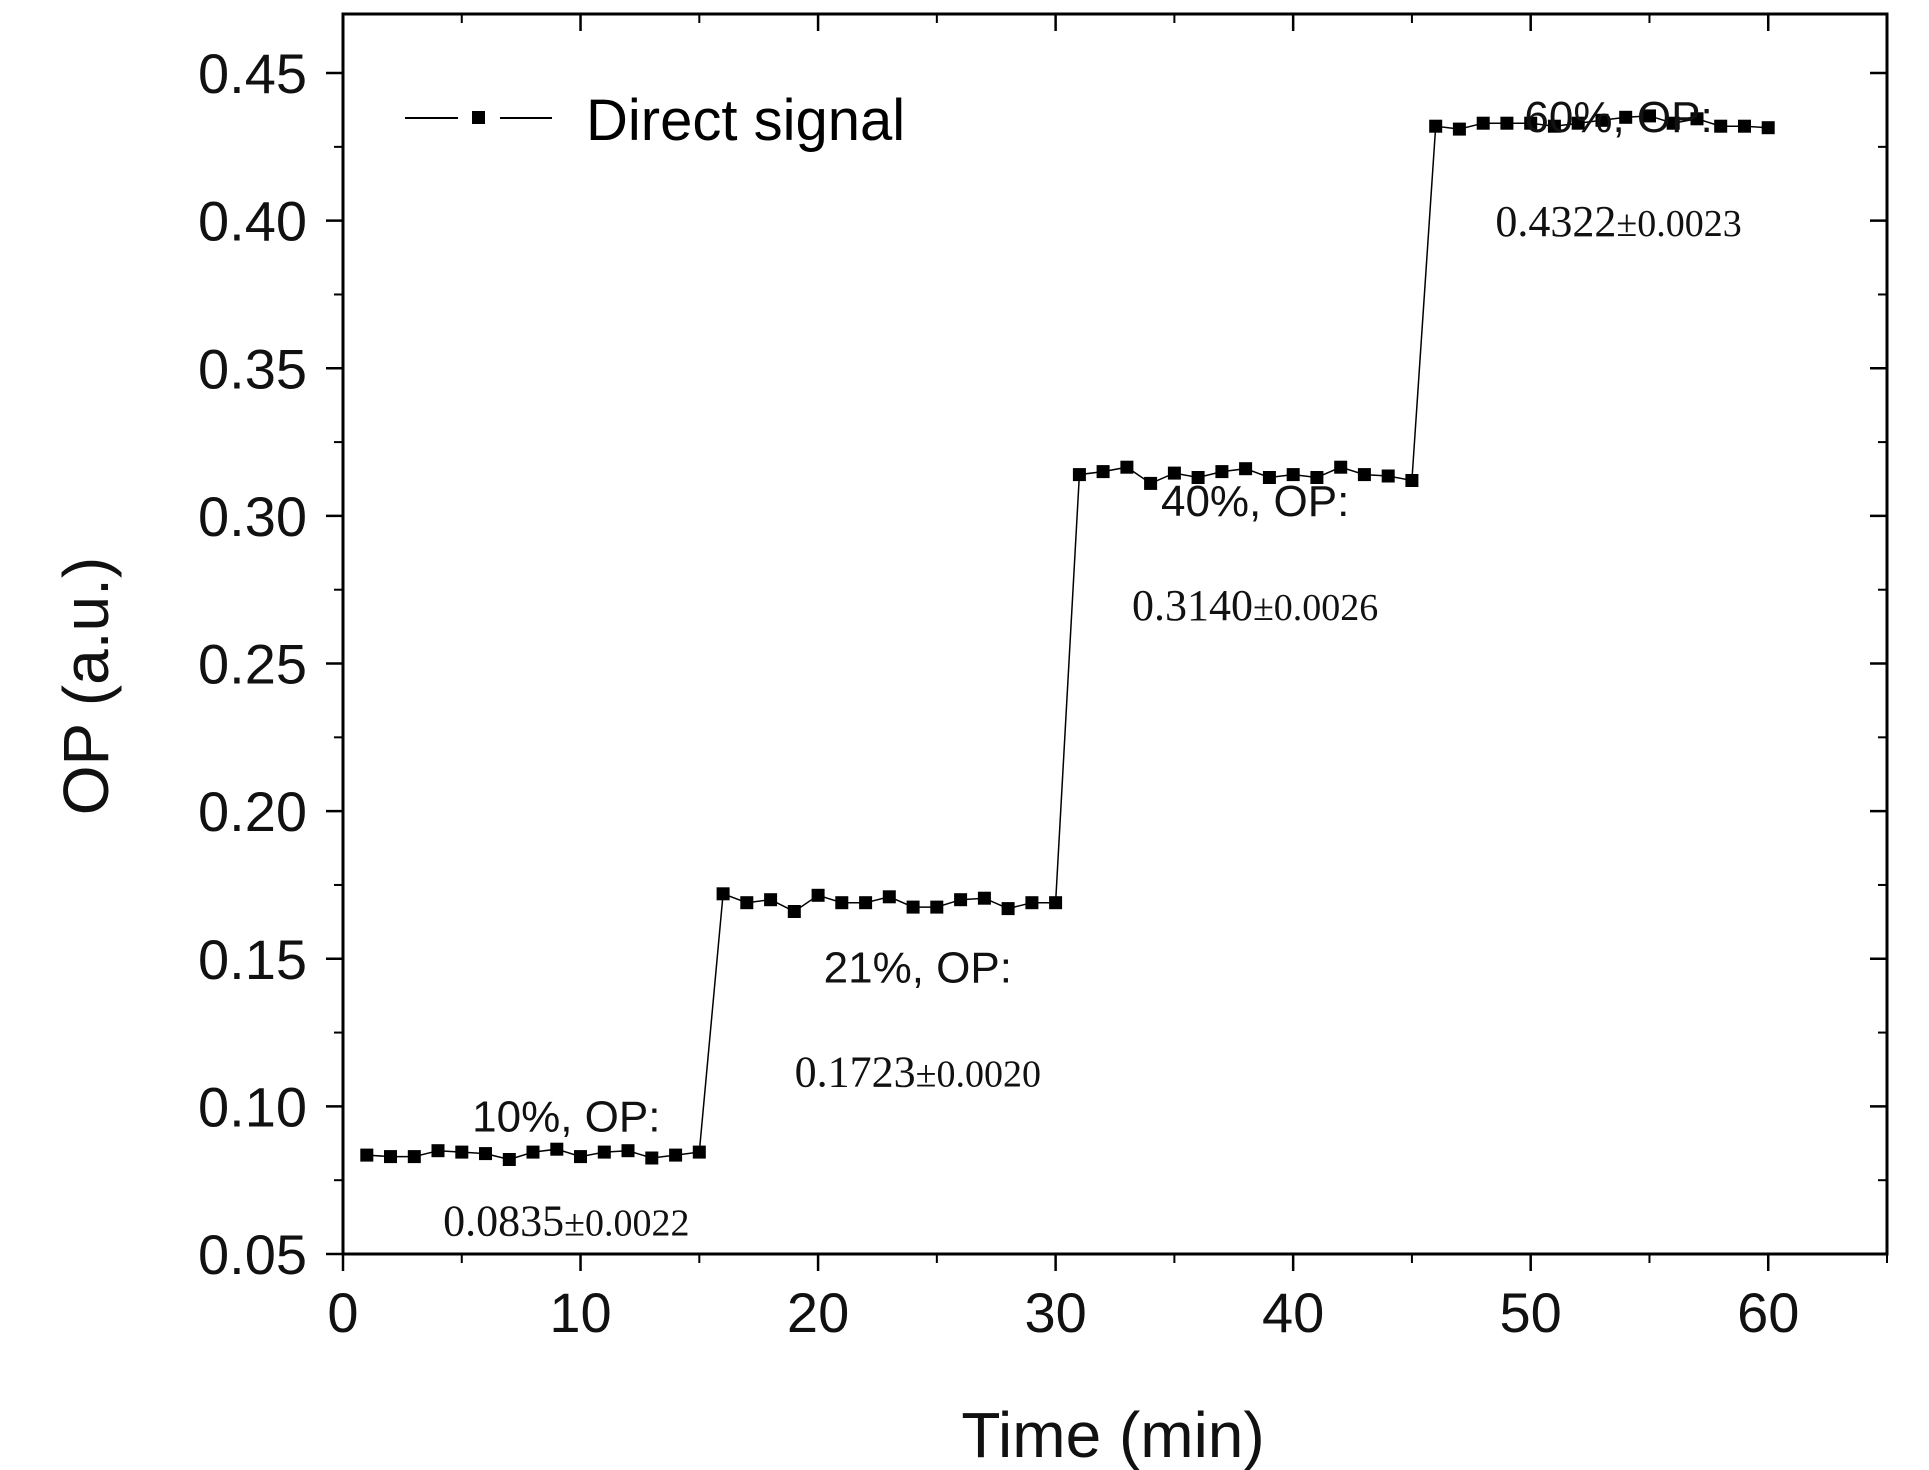 The height and width of the screenshot is (1470, 1929). Describe the element at coordinates (1678, 224) in the screenshot. I see `annotation-60-pm: ±0.0023` at that location.